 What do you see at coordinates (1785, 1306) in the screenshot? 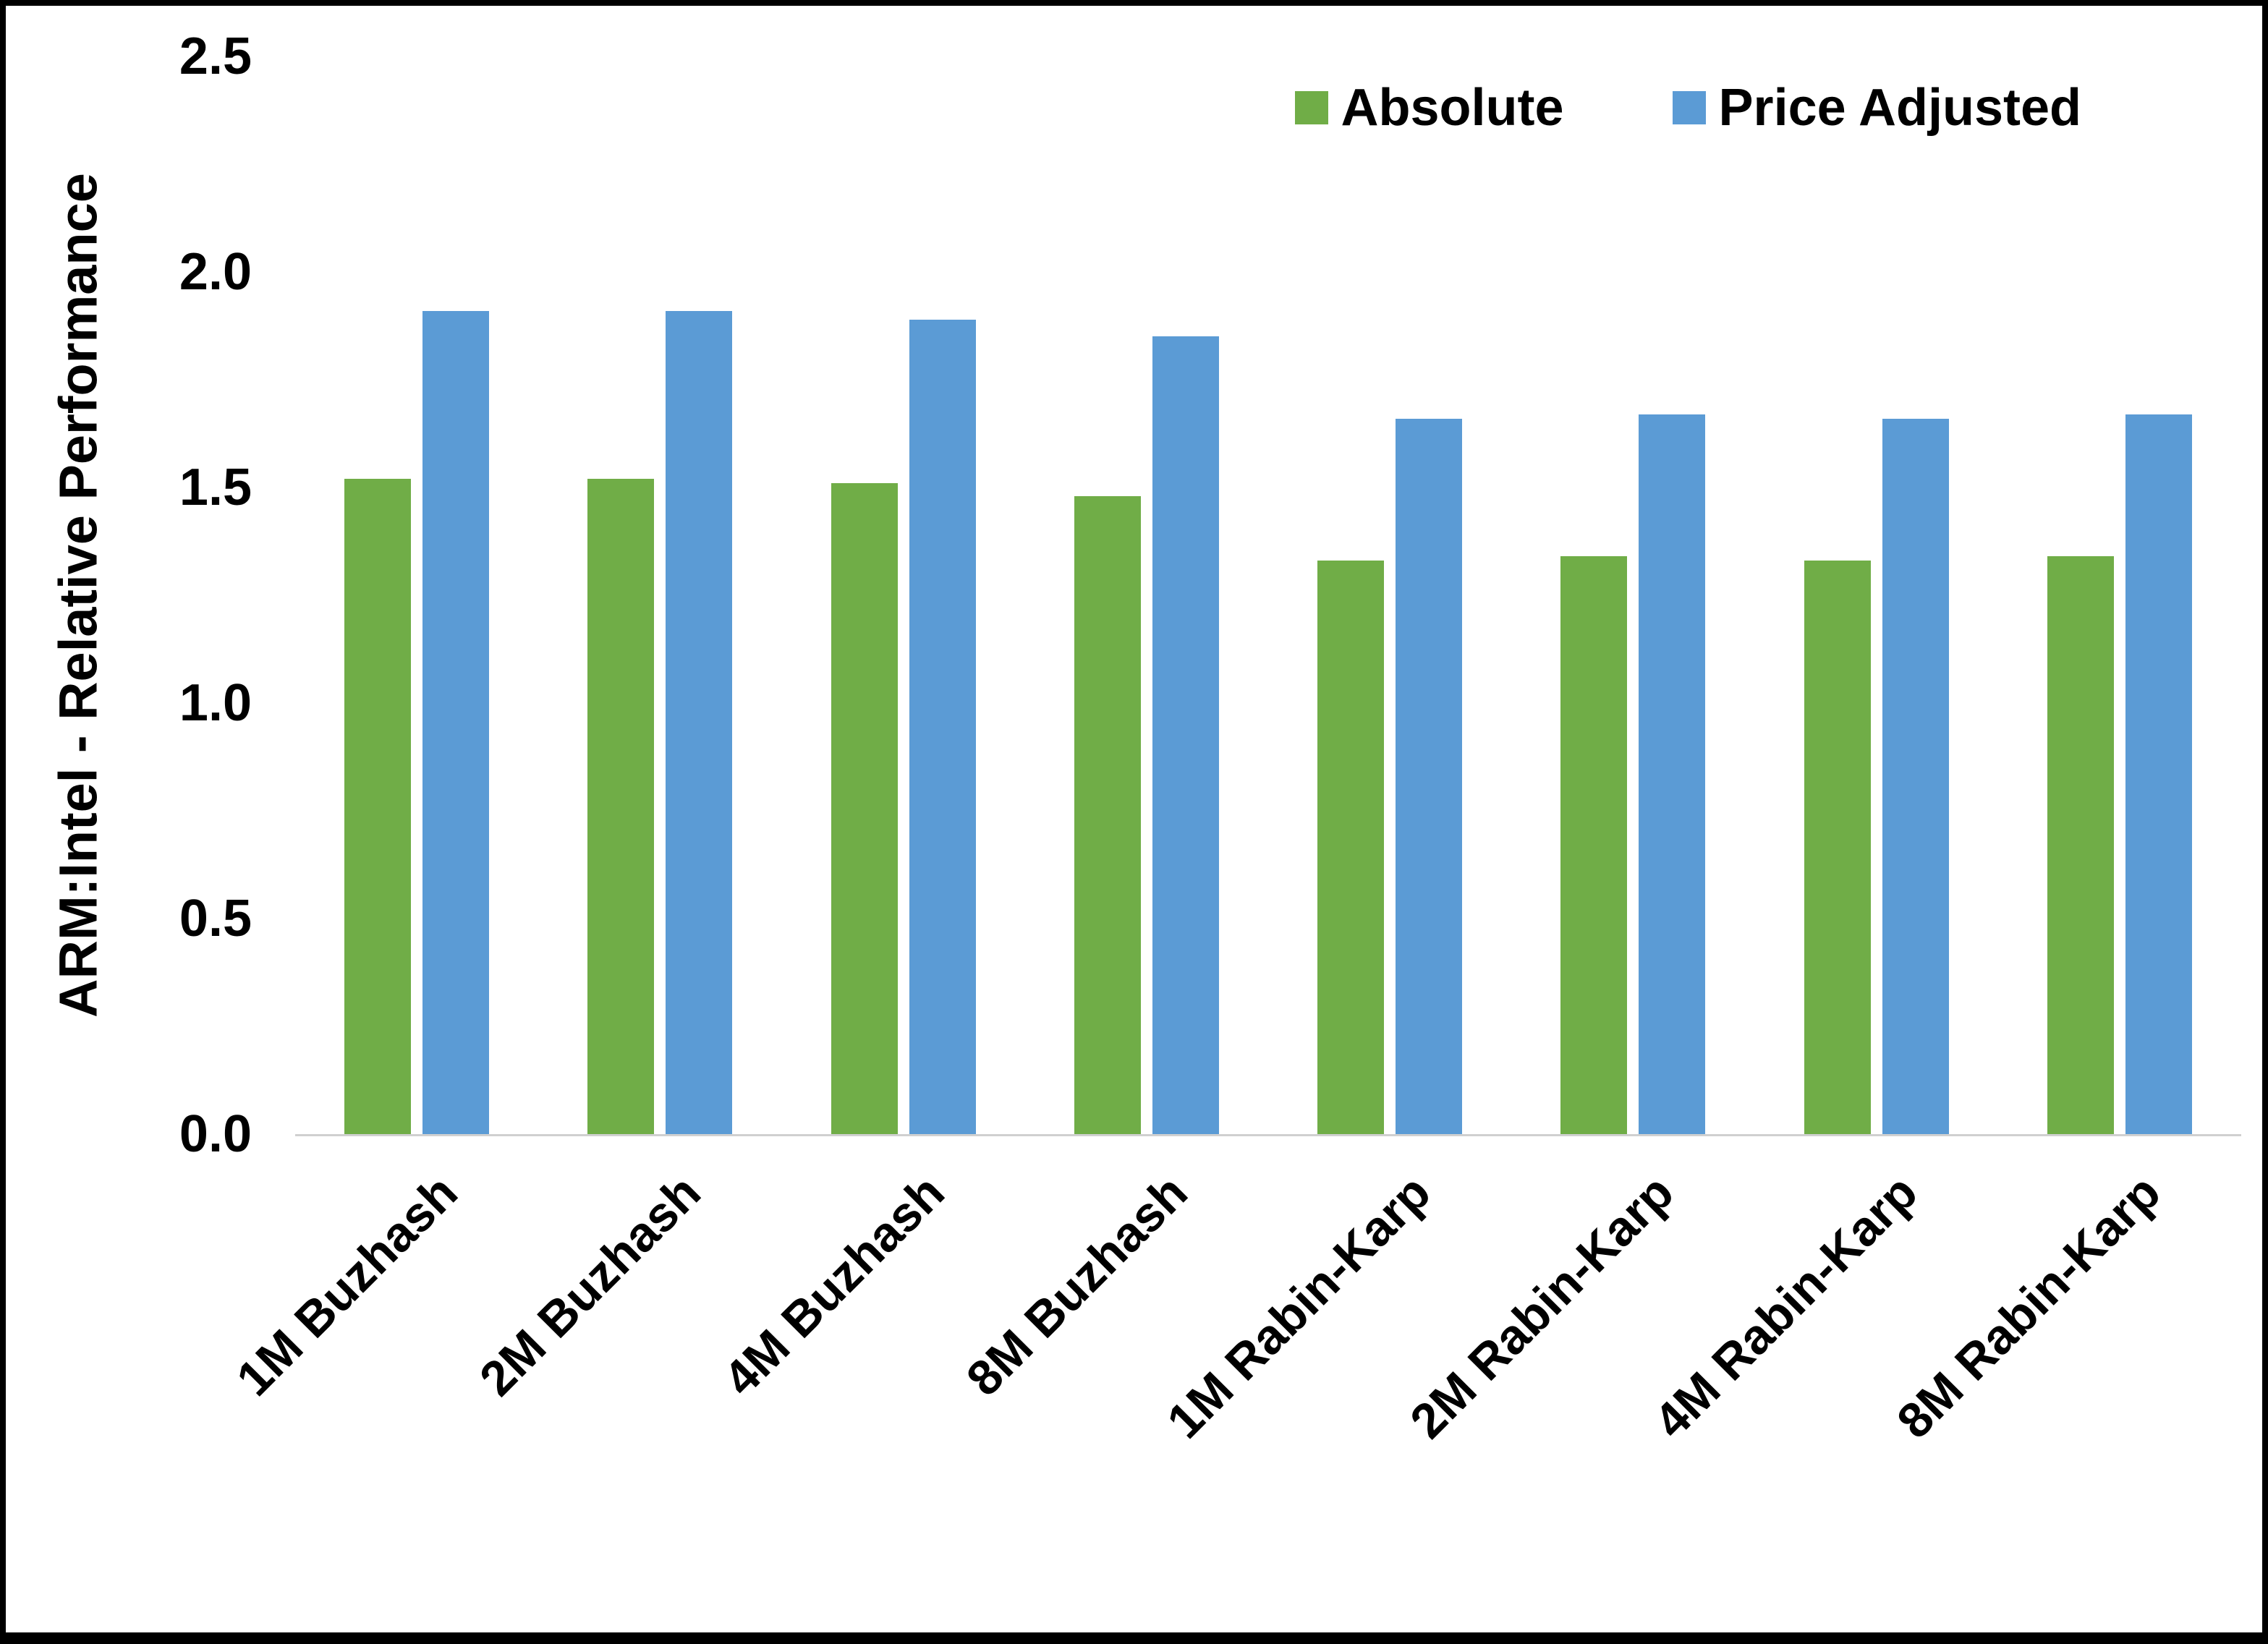
I see `x-category-label: 4M Rabin-Karp` at bounding box center [1785, 1306].